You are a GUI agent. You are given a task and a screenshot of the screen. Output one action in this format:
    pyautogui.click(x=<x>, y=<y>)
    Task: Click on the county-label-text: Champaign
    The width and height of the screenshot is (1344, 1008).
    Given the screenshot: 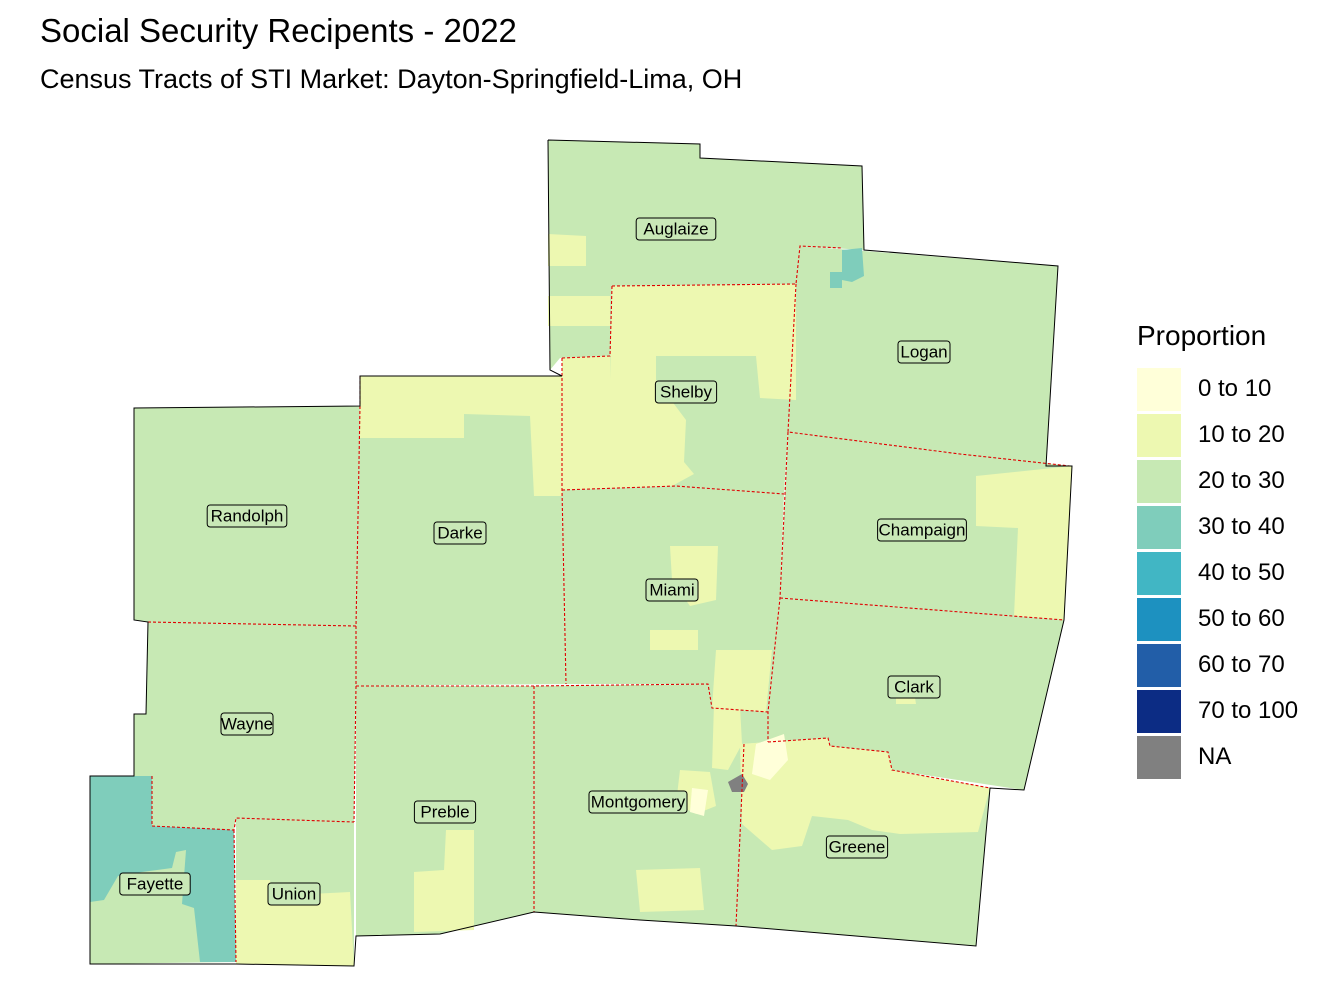 What is the action you would take?
    pyautogui.click(x=922, y=530)
    